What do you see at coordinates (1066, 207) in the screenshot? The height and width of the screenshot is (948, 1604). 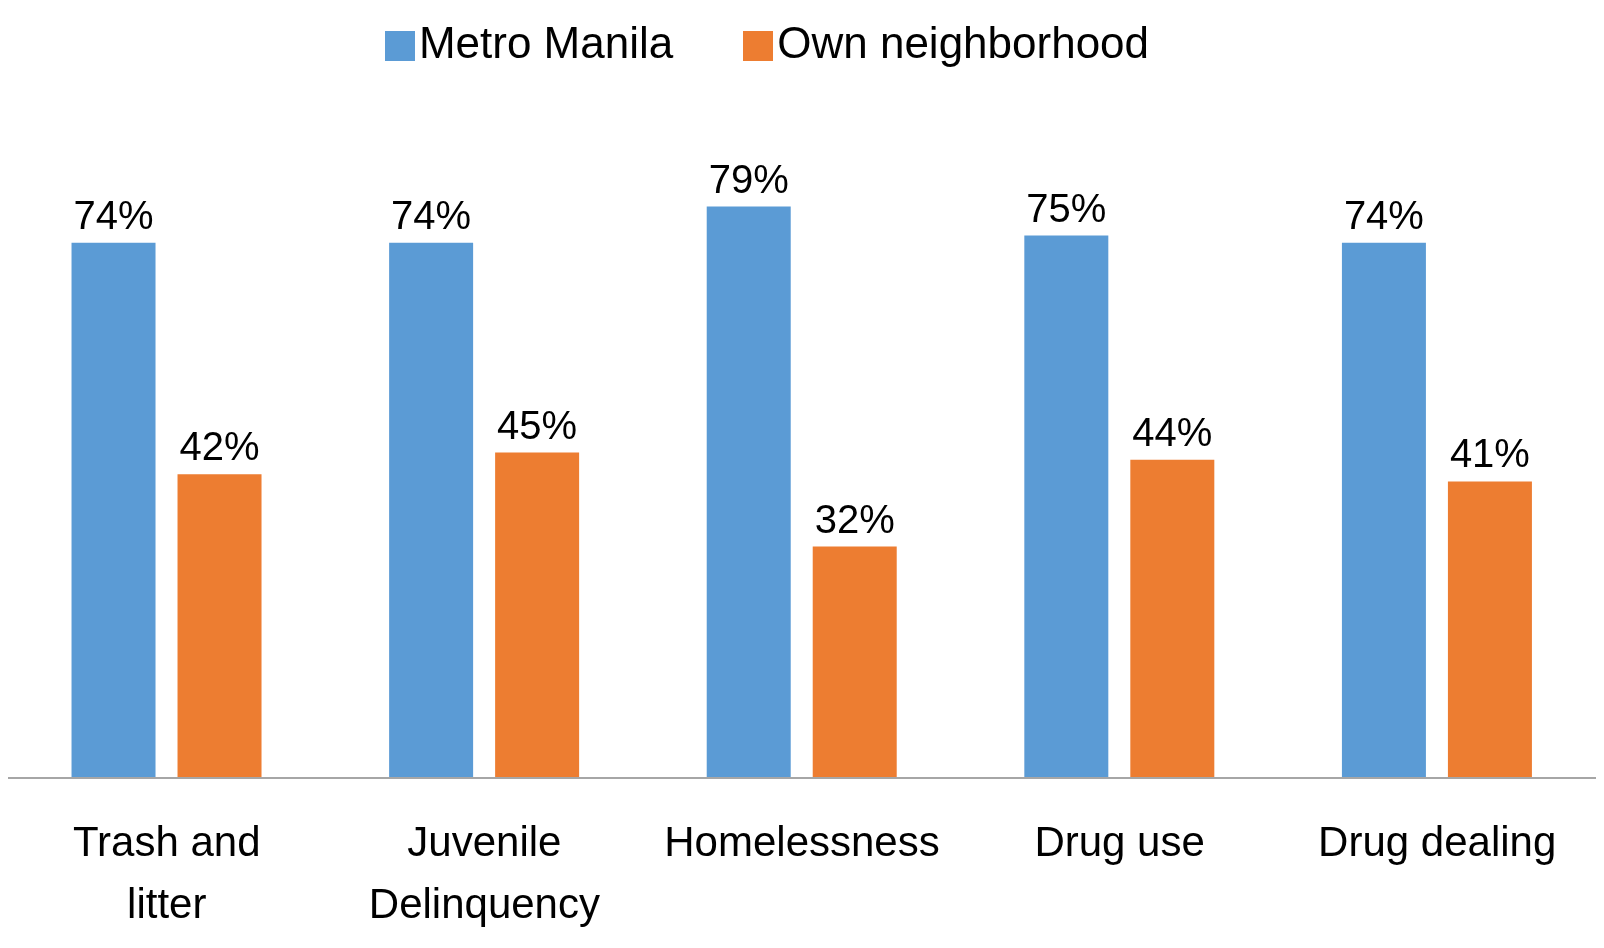 I see `data-label: 75%` at bounding box center [1066, 207].